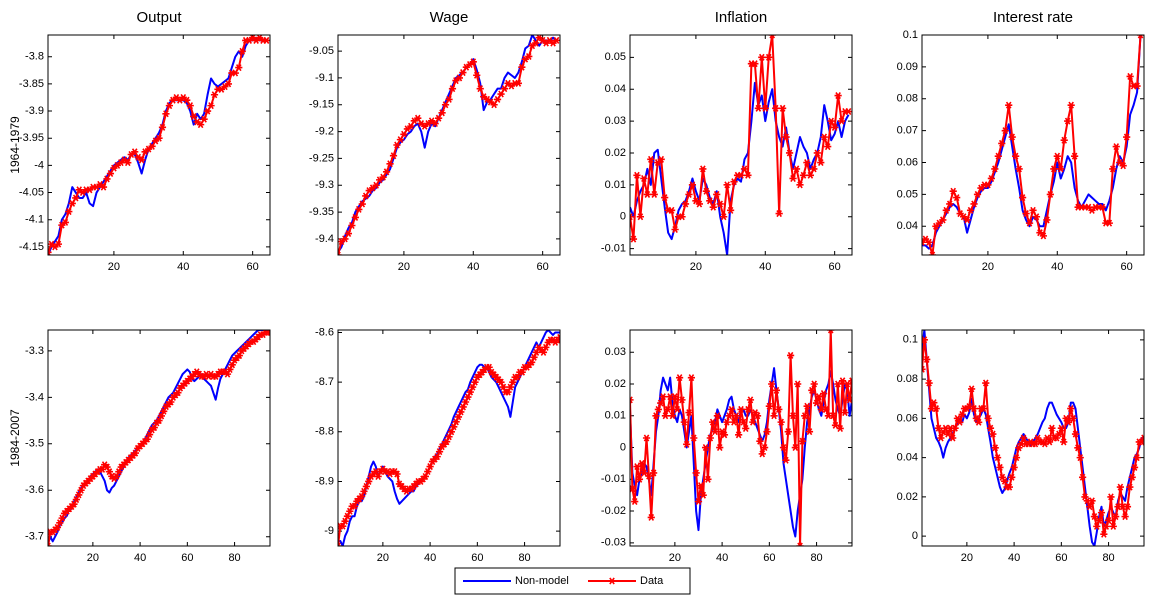 This screenshot has height=600, width=1153. I want to click on y-tick-label: 0.1, so click(910, 340).